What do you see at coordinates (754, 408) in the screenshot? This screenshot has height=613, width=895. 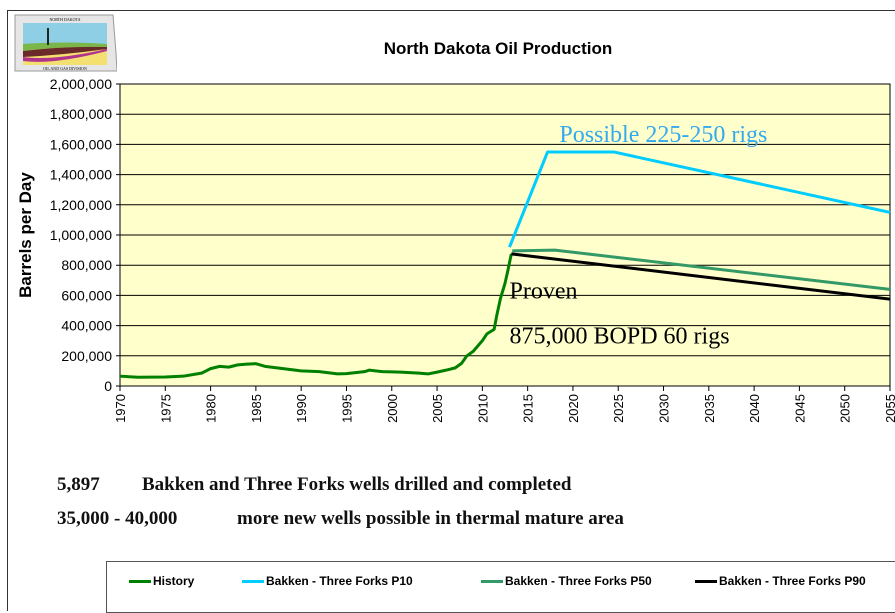 I see `x-tick-label: 2040` at bounding box center [754, 408].